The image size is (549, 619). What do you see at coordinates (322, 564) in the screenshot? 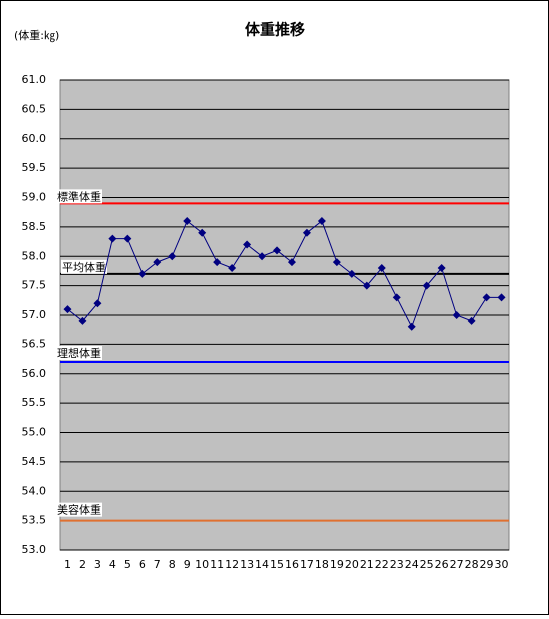
I see `x-tick-label: 18` at bounding box center [322, 564].